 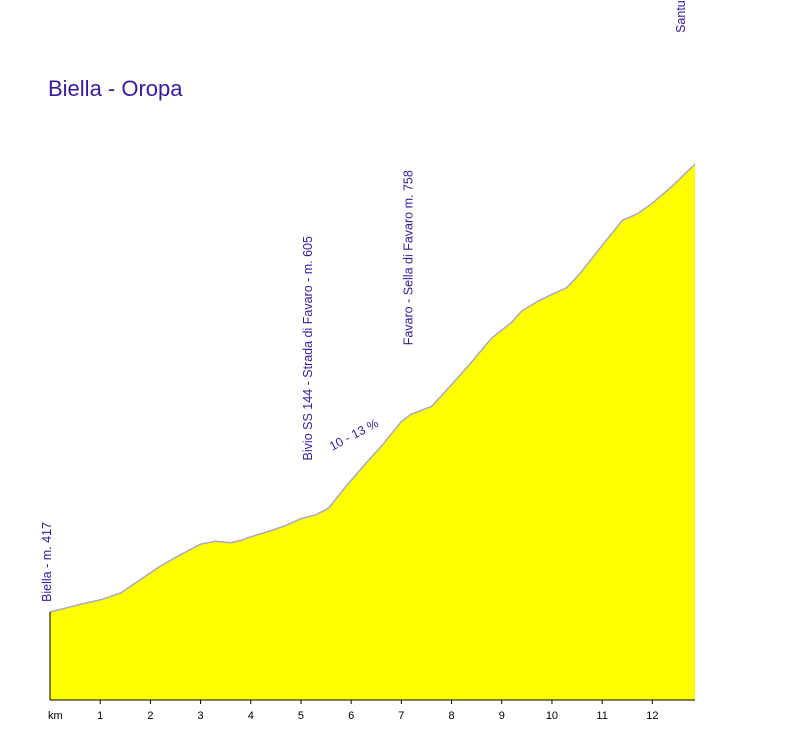 What do you see at coordinates (115, 88) in the screenshot?
I see `chart-title: Biella - Oropa` at bounding box center [115, 88].